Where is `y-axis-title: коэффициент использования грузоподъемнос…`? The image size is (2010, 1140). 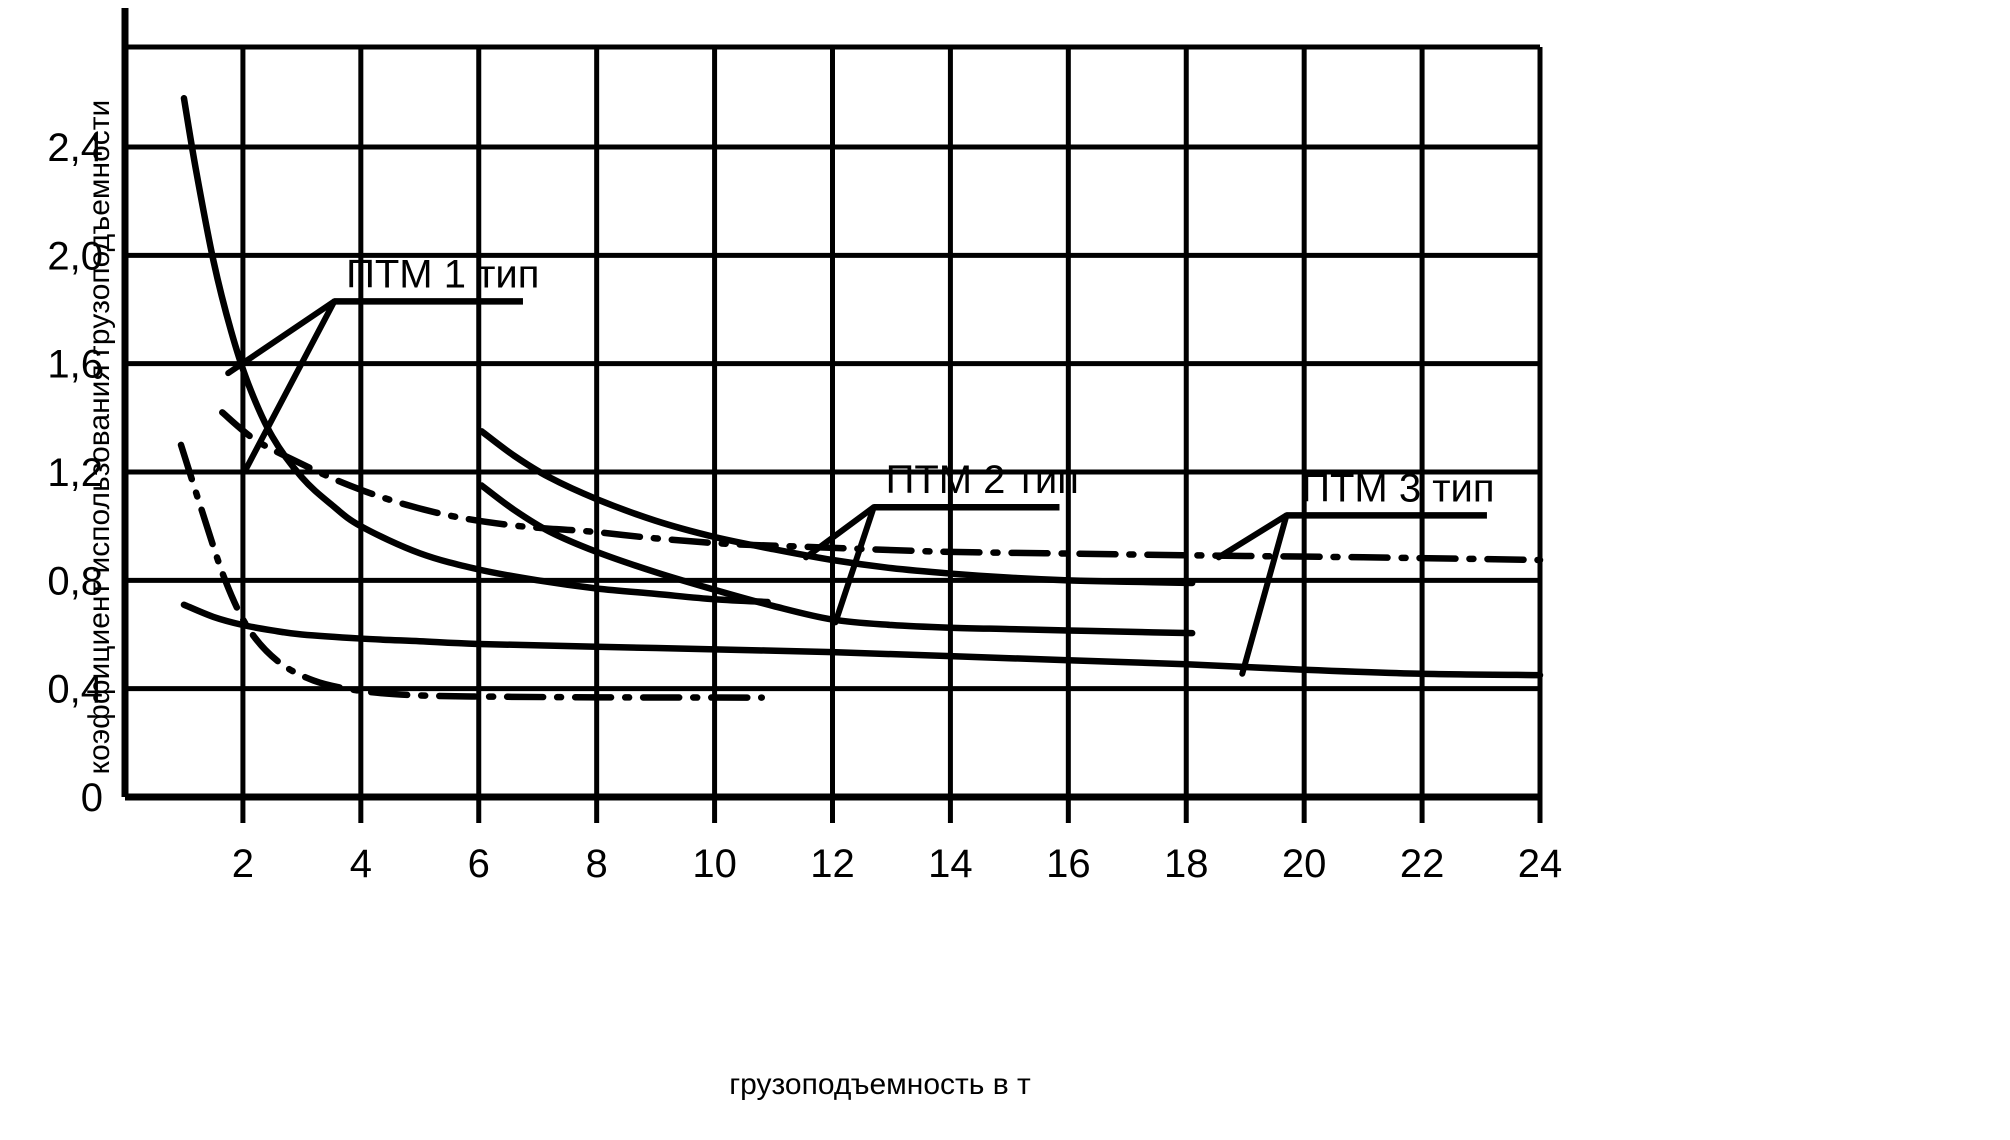
y-axis-title: коэффициент использования грузоподъемнос… is located at coordinates (99, 437).